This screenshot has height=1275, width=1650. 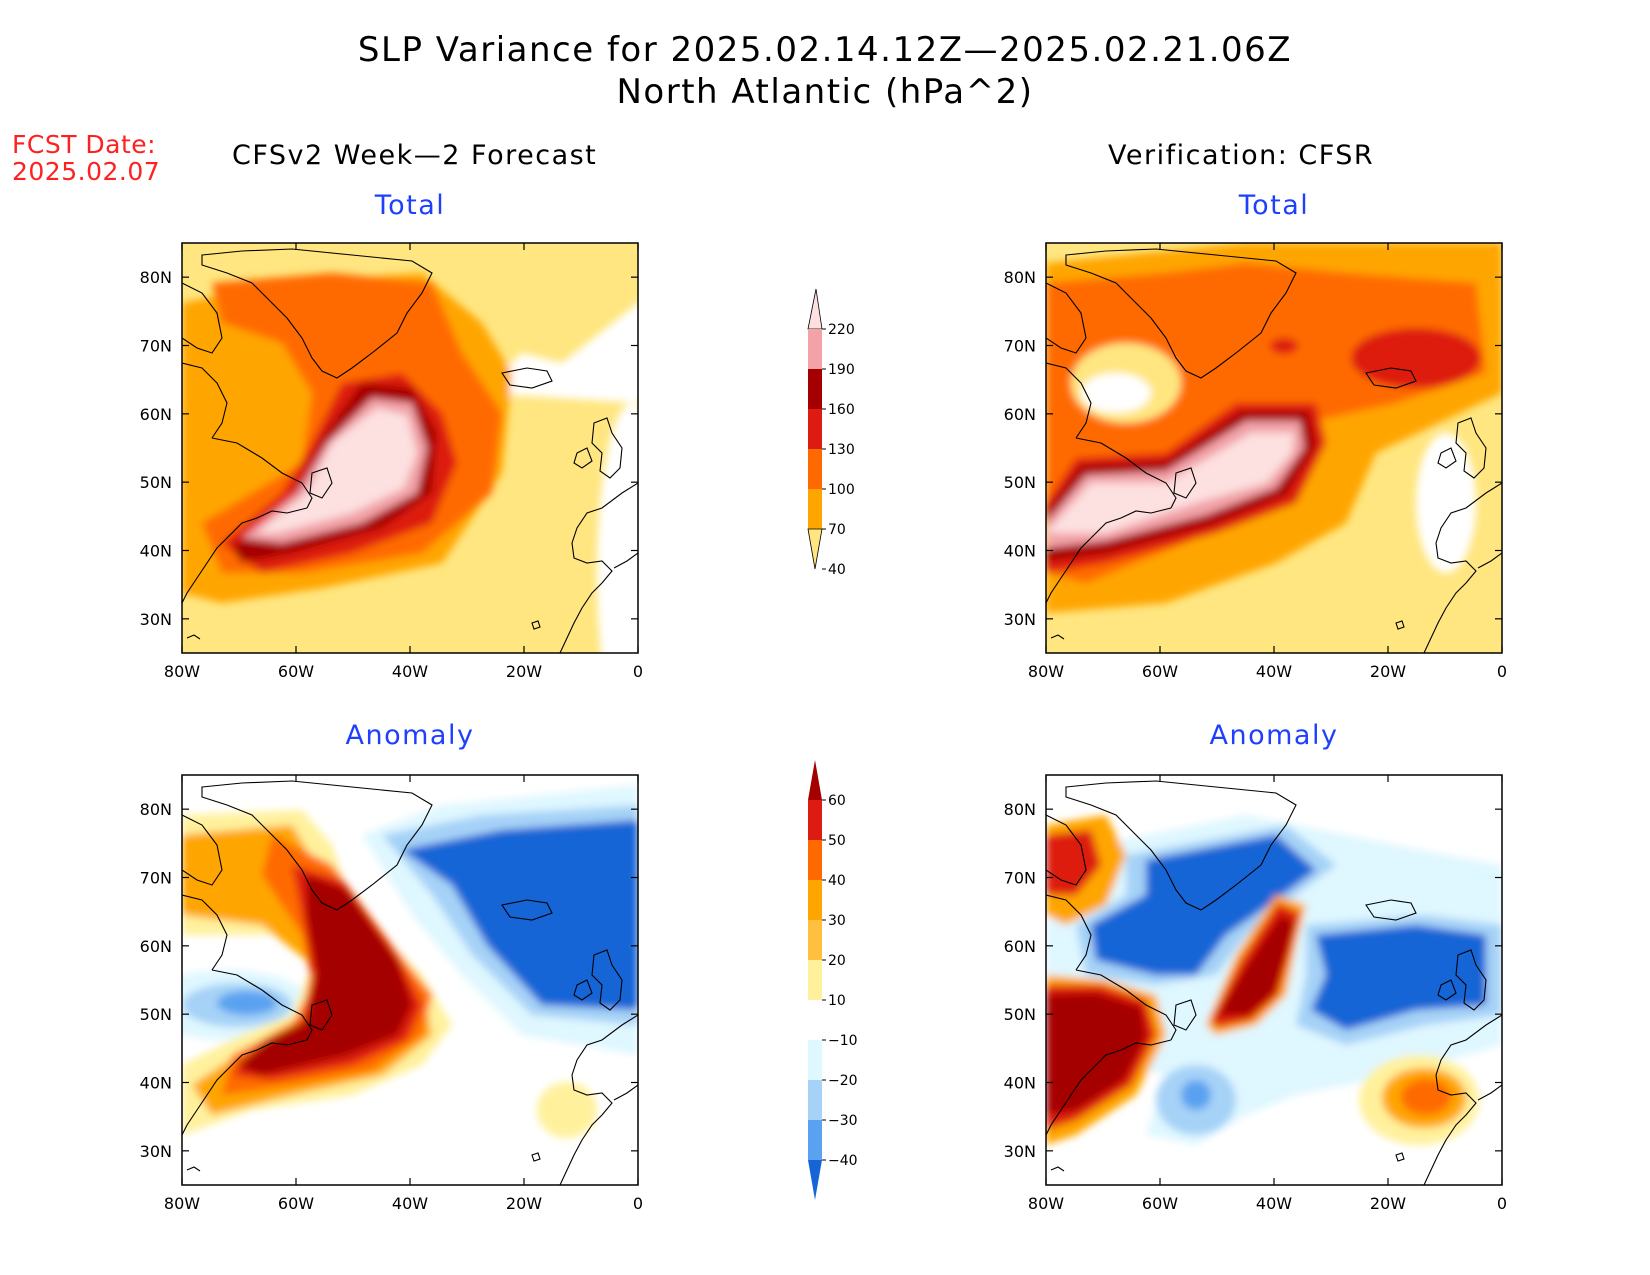 I want to click on cfsr-anomaly-lat-label: 80N, so click(x=1020, y=809).